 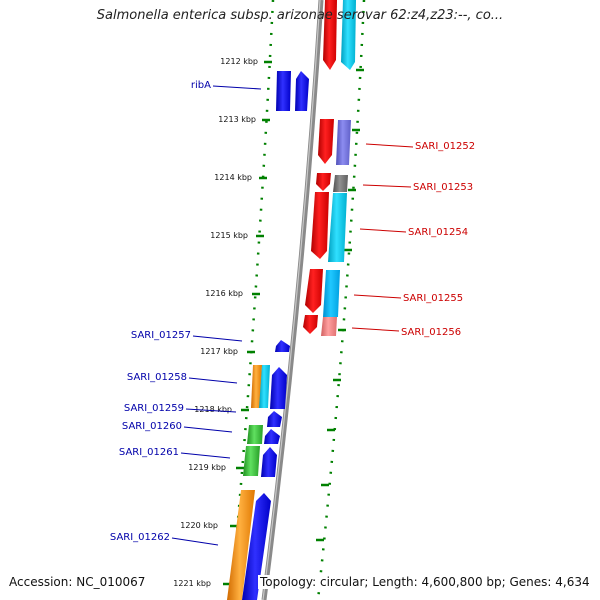 I want to click on gene-label: SARI_01258, so click(x=157, y=377).